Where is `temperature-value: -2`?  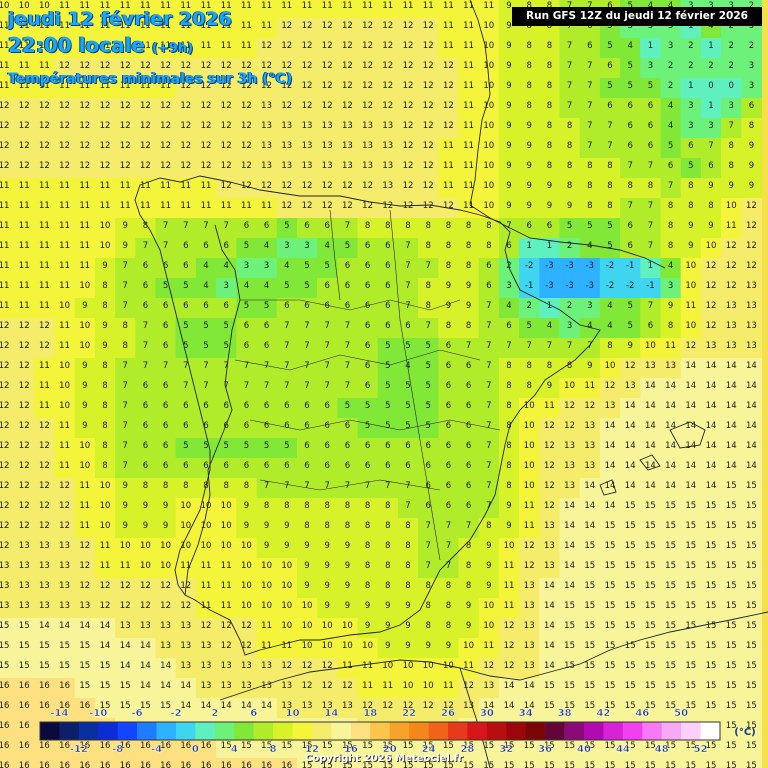
temperature-value: -2 is located at coordinates (529, 266).